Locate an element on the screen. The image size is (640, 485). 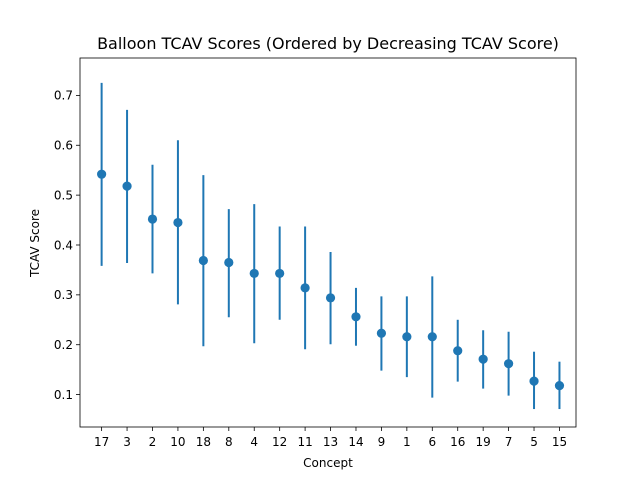
y-tick-label: 0.7 is located at coordinates (63, 96).